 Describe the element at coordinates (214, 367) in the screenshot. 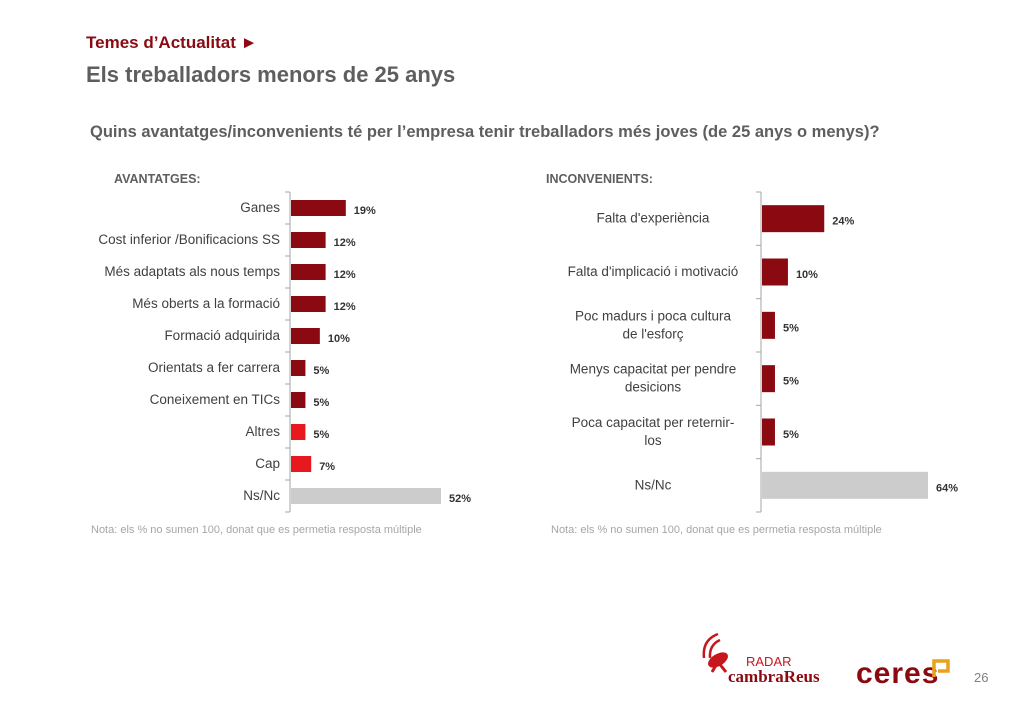

I see `category-label: Orientats a fer carrera` at that location.